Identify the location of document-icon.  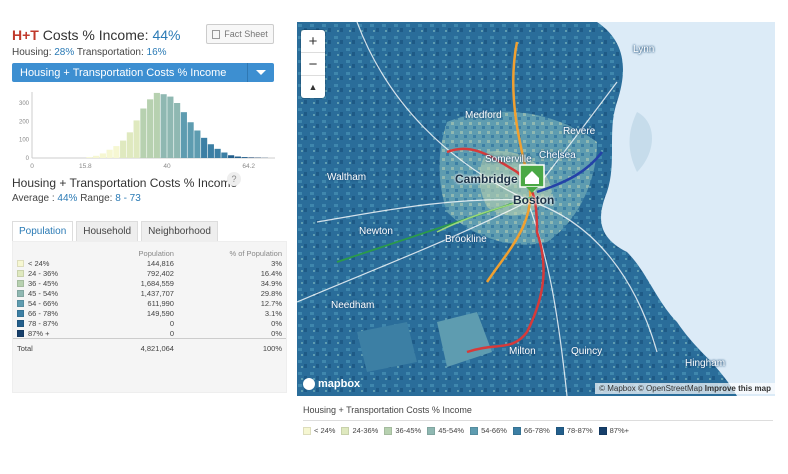
(216, 34).